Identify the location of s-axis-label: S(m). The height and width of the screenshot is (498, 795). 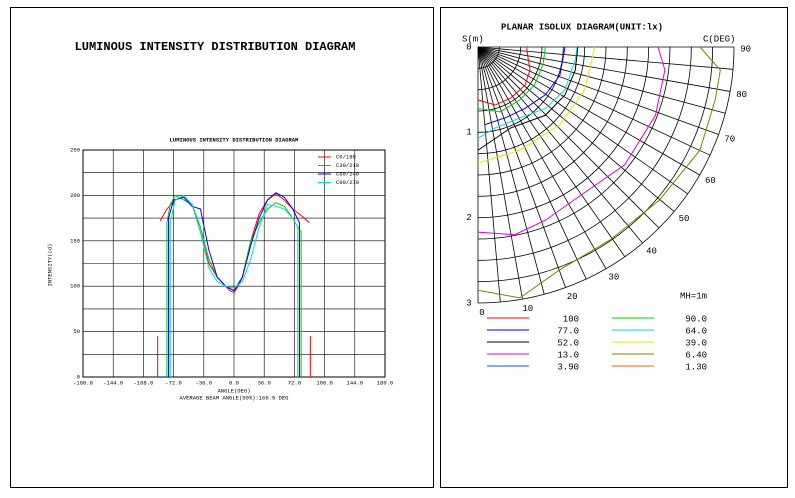
(473, 39).